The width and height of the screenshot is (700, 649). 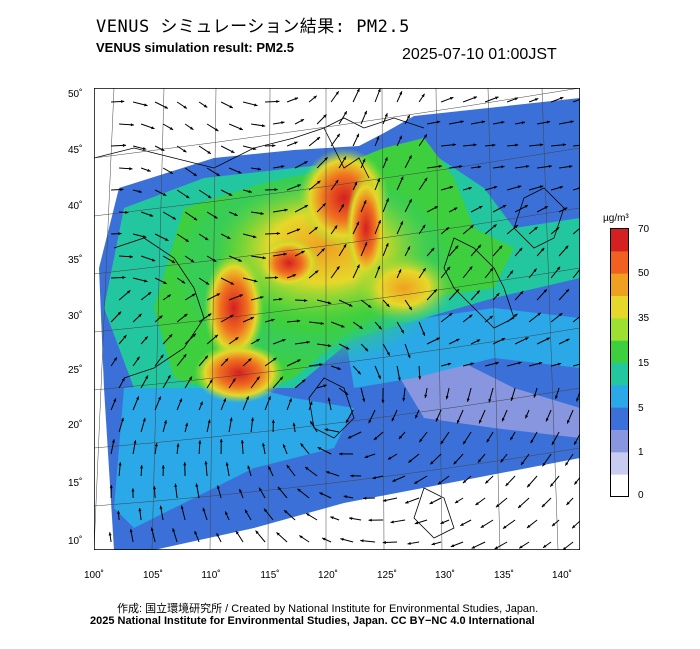 What do you see at coordinates (387, 575) in the screenshot?
I see `longitude-tick-label: 125˚` at bounding box center [387, 575].